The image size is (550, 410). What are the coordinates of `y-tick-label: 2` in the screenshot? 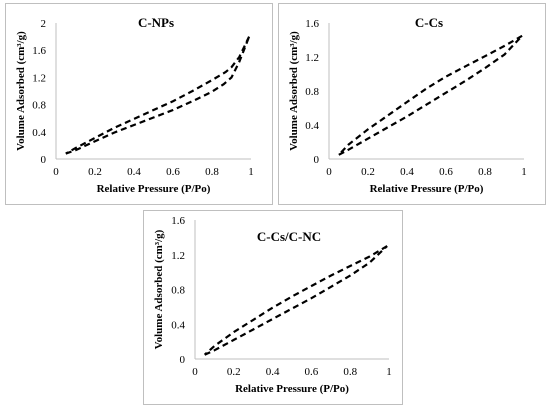 It's located at (44, 24).